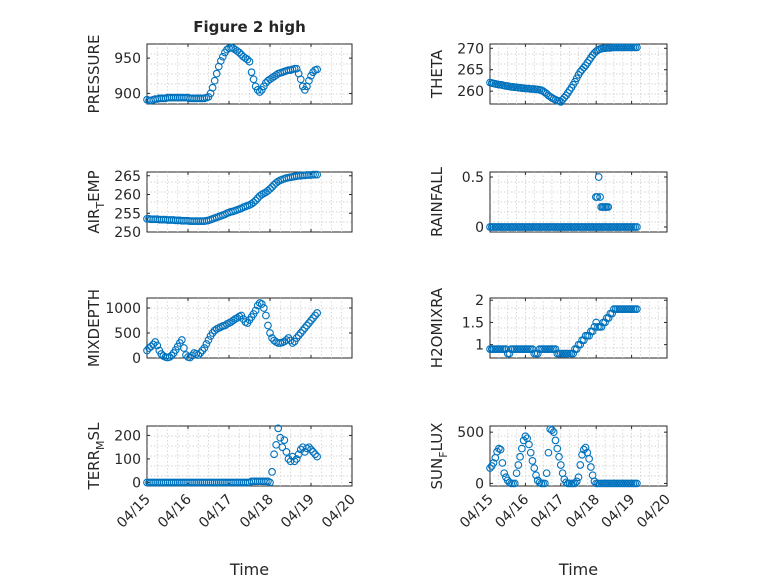  I want to click on y-axis-label-suffix: SL, so click(94, 431).